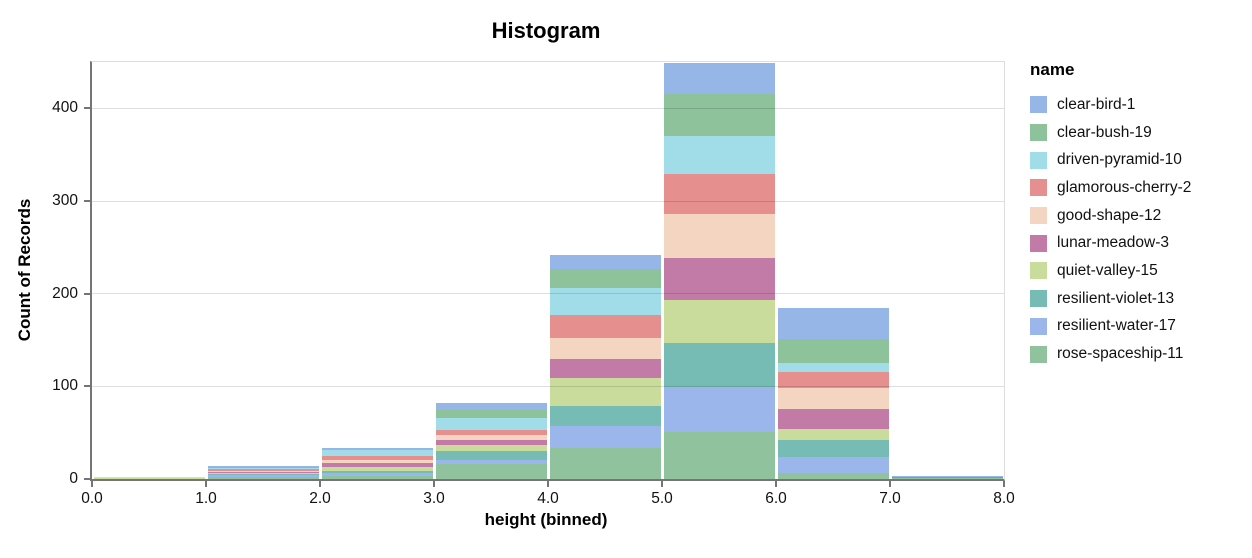  Describe the element at coordinates (1110, 105) in the screenshot. I see `legend-item-clear-bird-1: clear-bird-1` at that location.